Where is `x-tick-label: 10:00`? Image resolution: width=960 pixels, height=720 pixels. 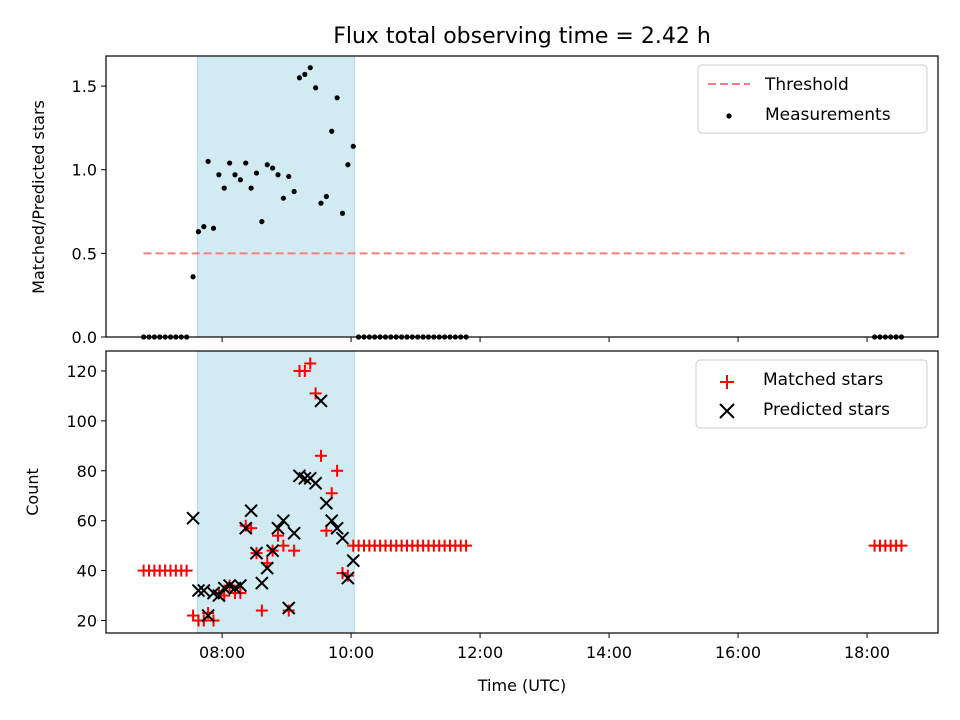
x-tick-label: 10:00 is located at coordinates (351, 652).